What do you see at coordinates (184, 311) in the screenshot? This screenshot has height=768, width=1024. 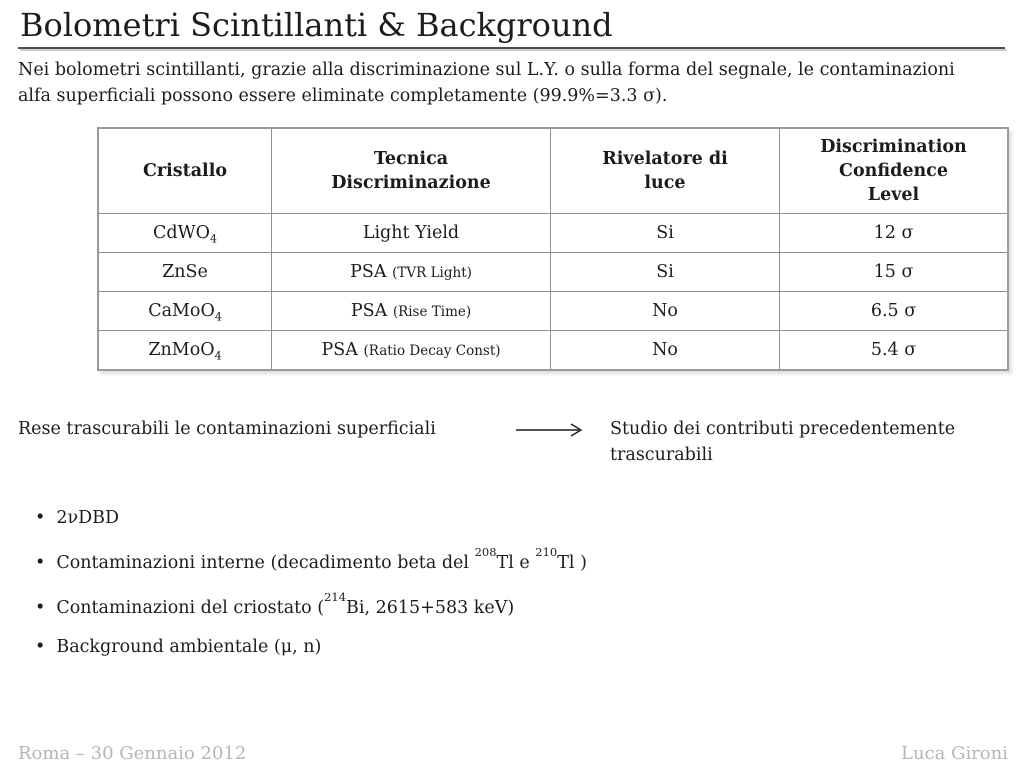 I see `crystal-cell: CaMoO4` at bounding box center [184, 311].